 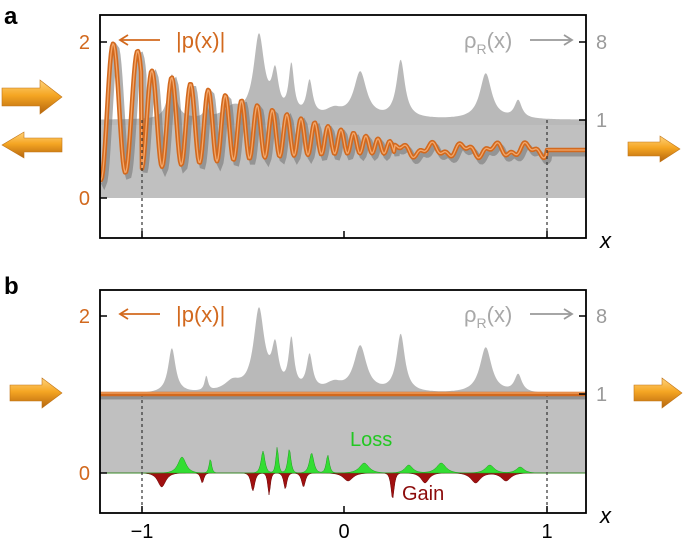 What do you see at coordinates (519, 42) in the screenshot?
I see `legend-rho-a: ρR(x)` at bounding box center [519, 42].